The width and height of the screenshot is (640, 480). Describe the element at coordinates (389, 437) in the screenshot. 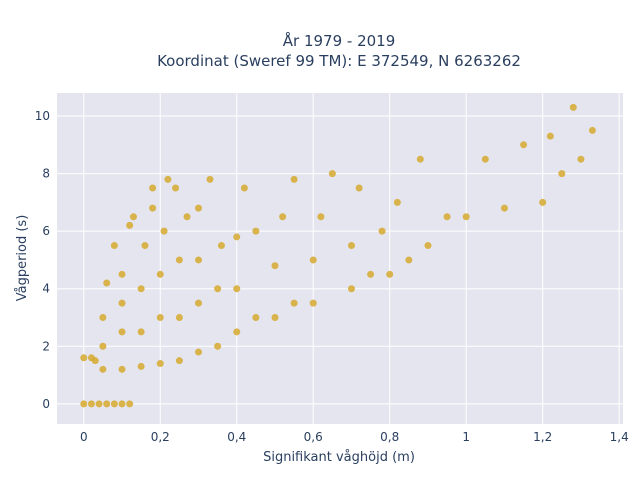

I see `x-tick-label: 0,8` at that location.